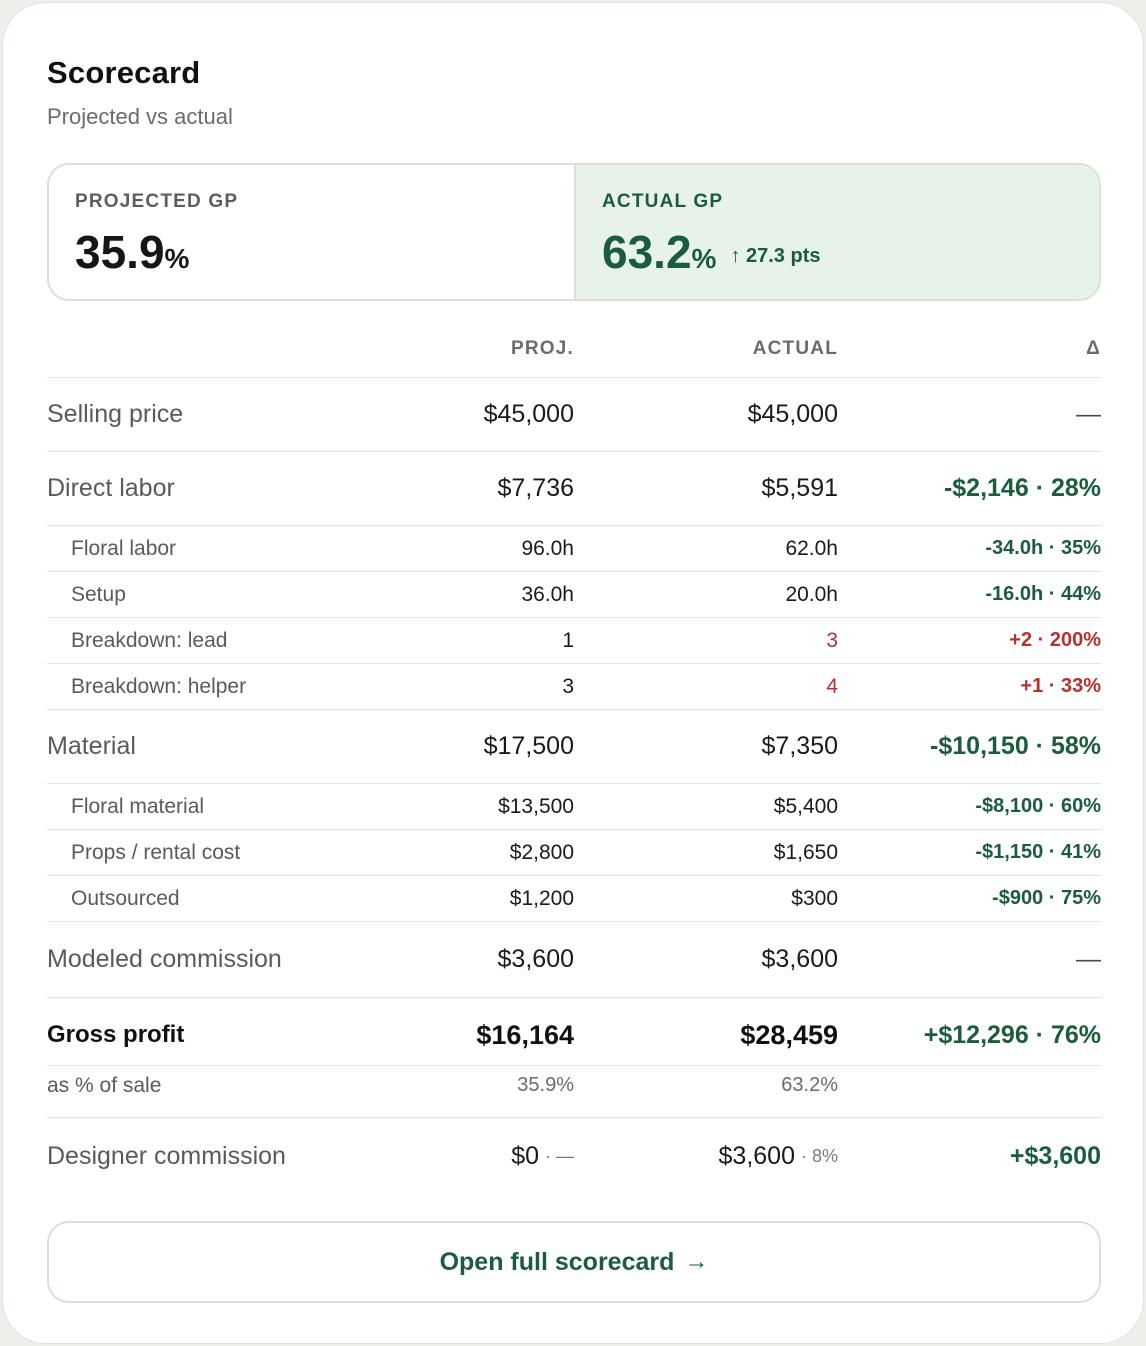 Image resolution: width=1146 pixels, height=1346 pixels. I want to click on actual-gp-unit: %, so click(704, 258).